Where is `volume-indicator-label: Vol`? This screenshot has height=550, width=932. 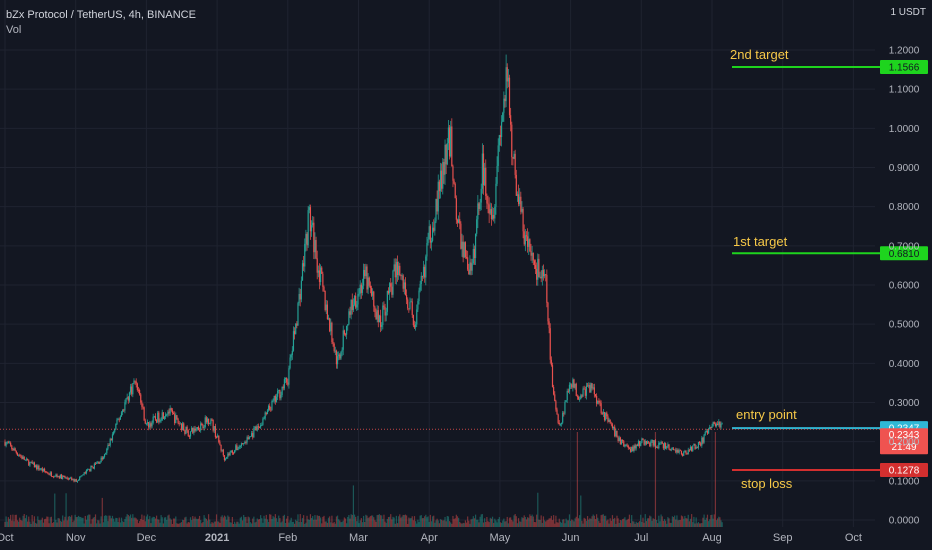 volume-indicator-label: Vol is located at coordinates (14, 30).